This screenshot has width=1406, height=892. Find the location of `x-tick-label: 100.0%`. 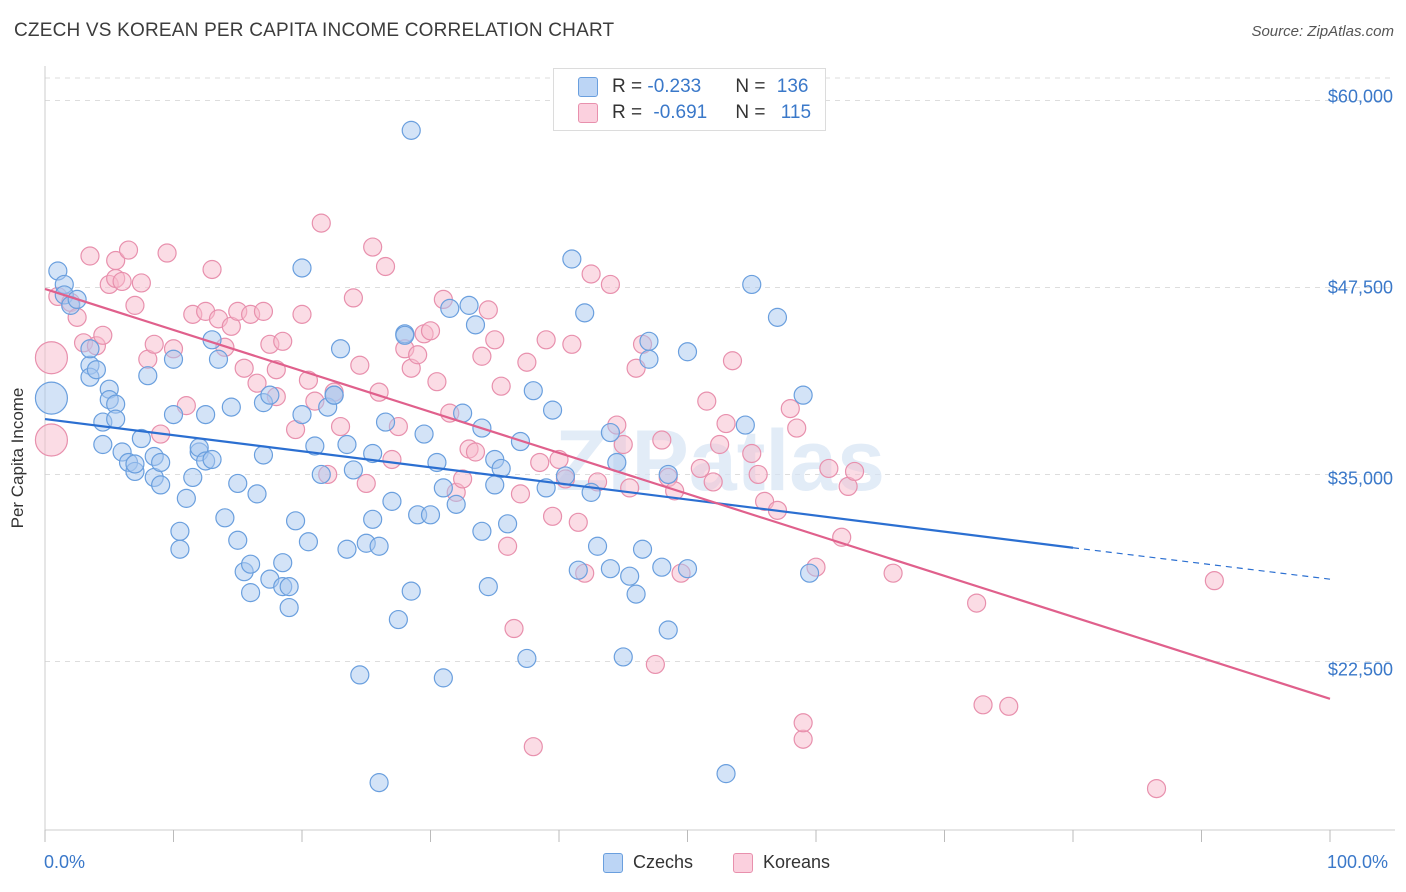

x-tick-label: 100.0% is located at coordinates (1358, 862).